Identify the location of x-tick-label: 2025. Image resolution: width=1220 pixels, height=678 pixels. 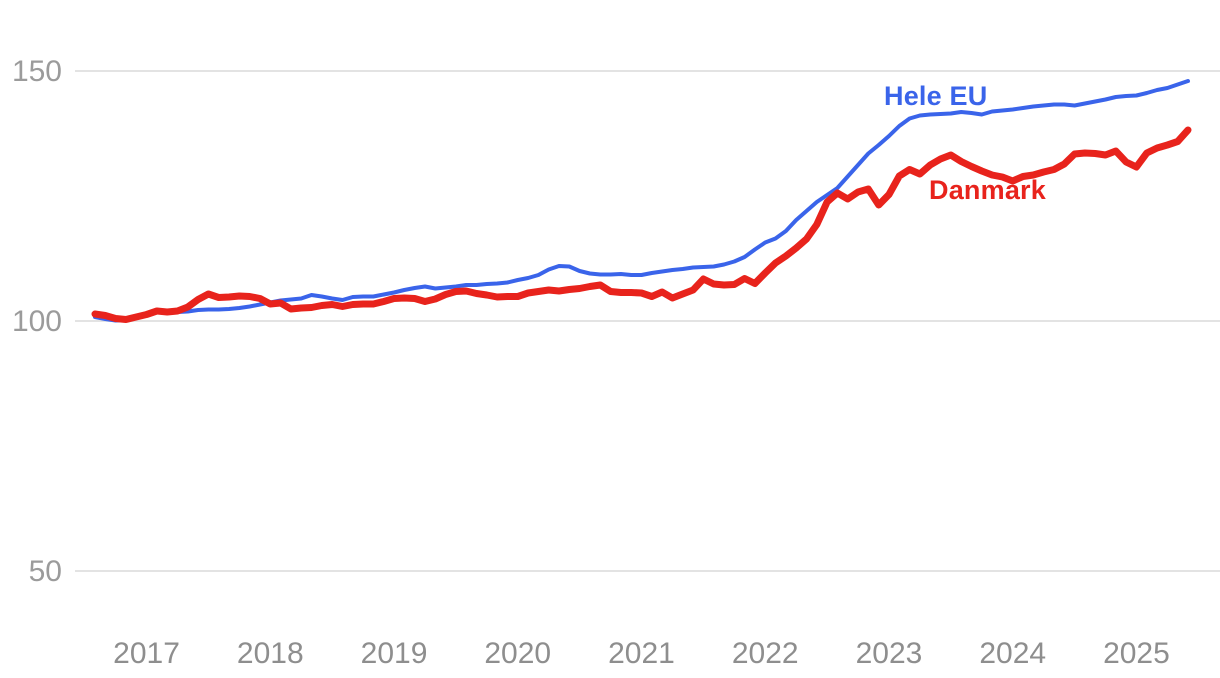
(1136, 653).